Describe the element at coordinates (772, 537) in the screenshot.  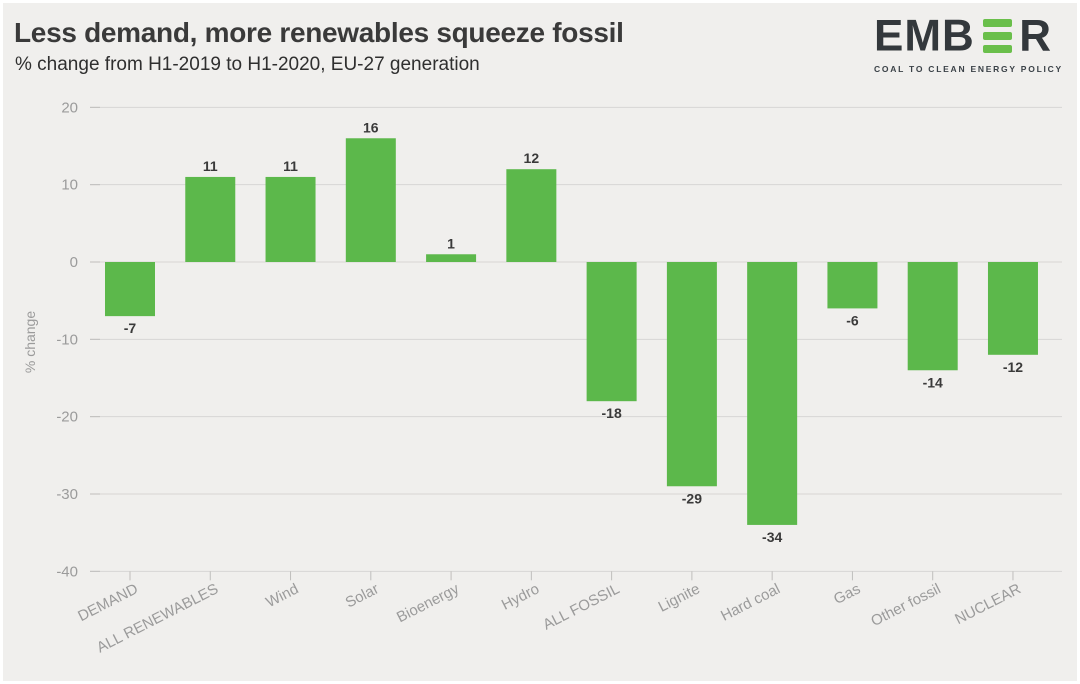
I see `value-label-hard-coal: -34` at that location.